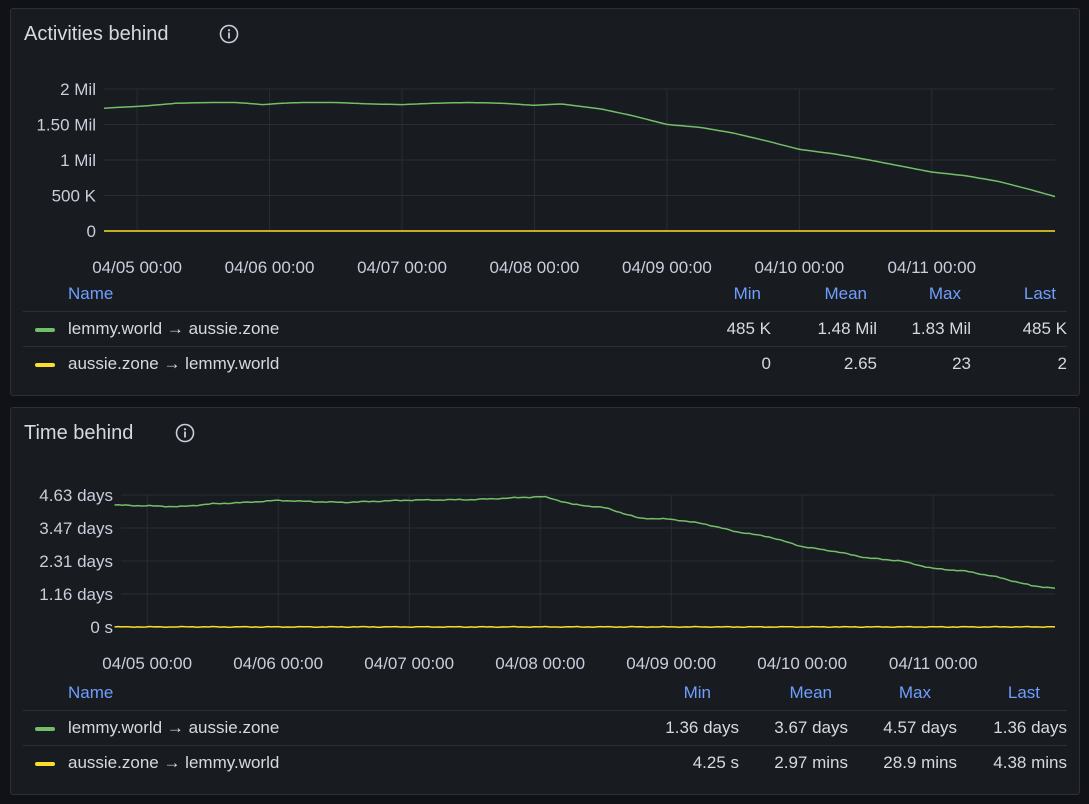 Image resolution: width=1089 pixels, height=804 pixels. Describe the element at coordinates (78, 160) in the screenshot. I see `y-tick-label: 1 Mil` at that location.